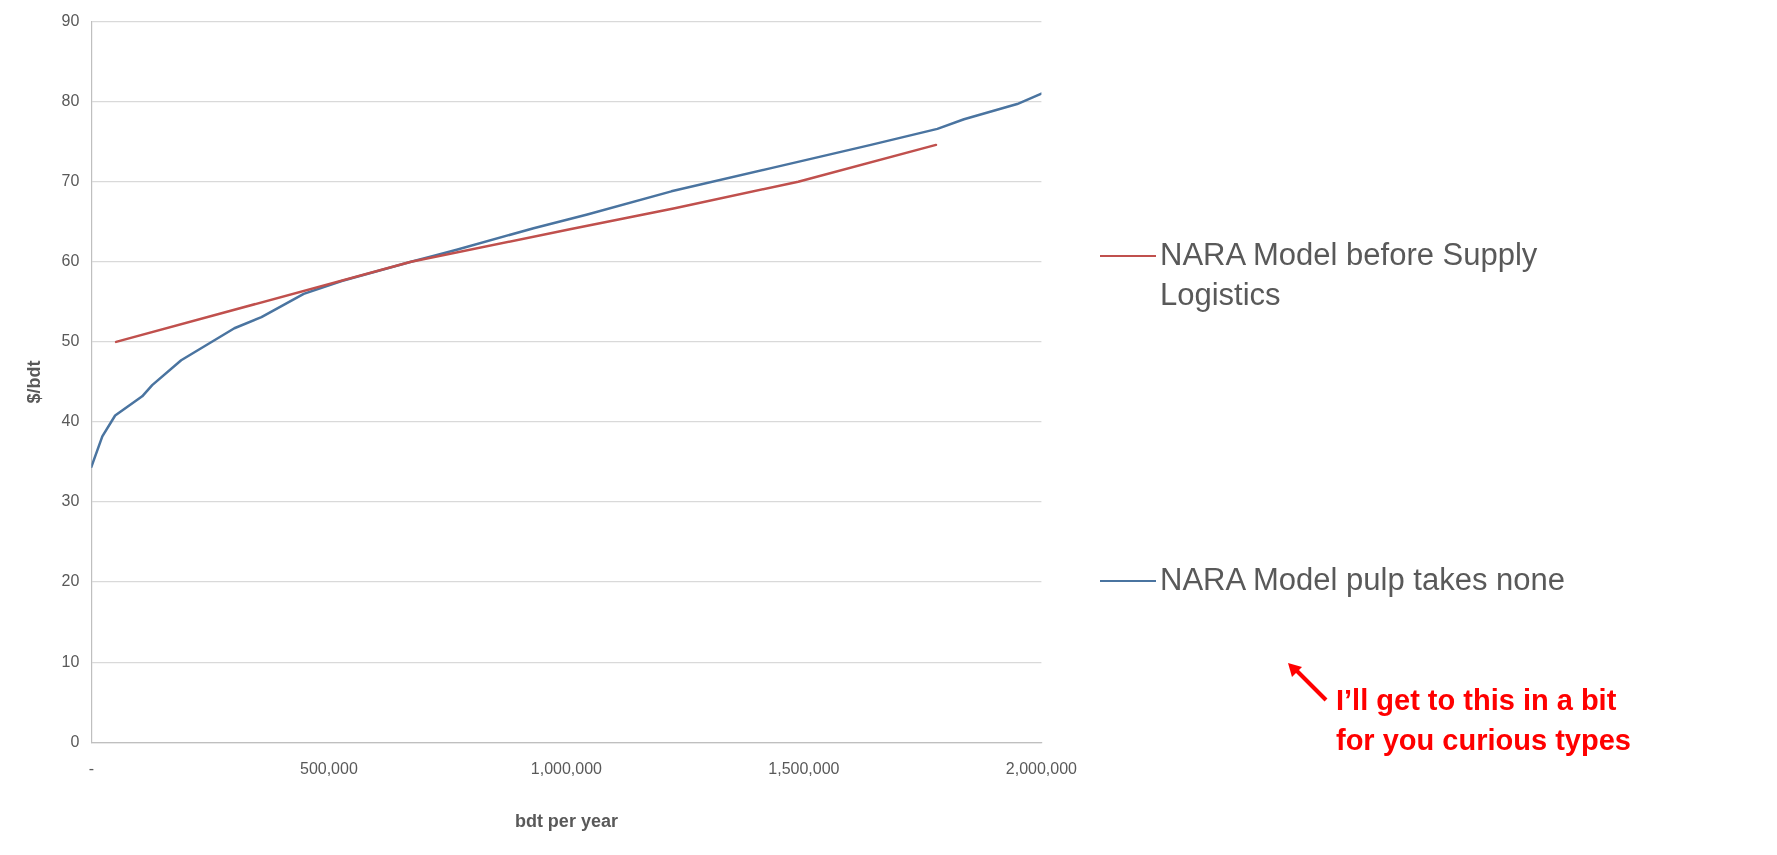  I want to click on x-tick-label: -, so click(91, 769).